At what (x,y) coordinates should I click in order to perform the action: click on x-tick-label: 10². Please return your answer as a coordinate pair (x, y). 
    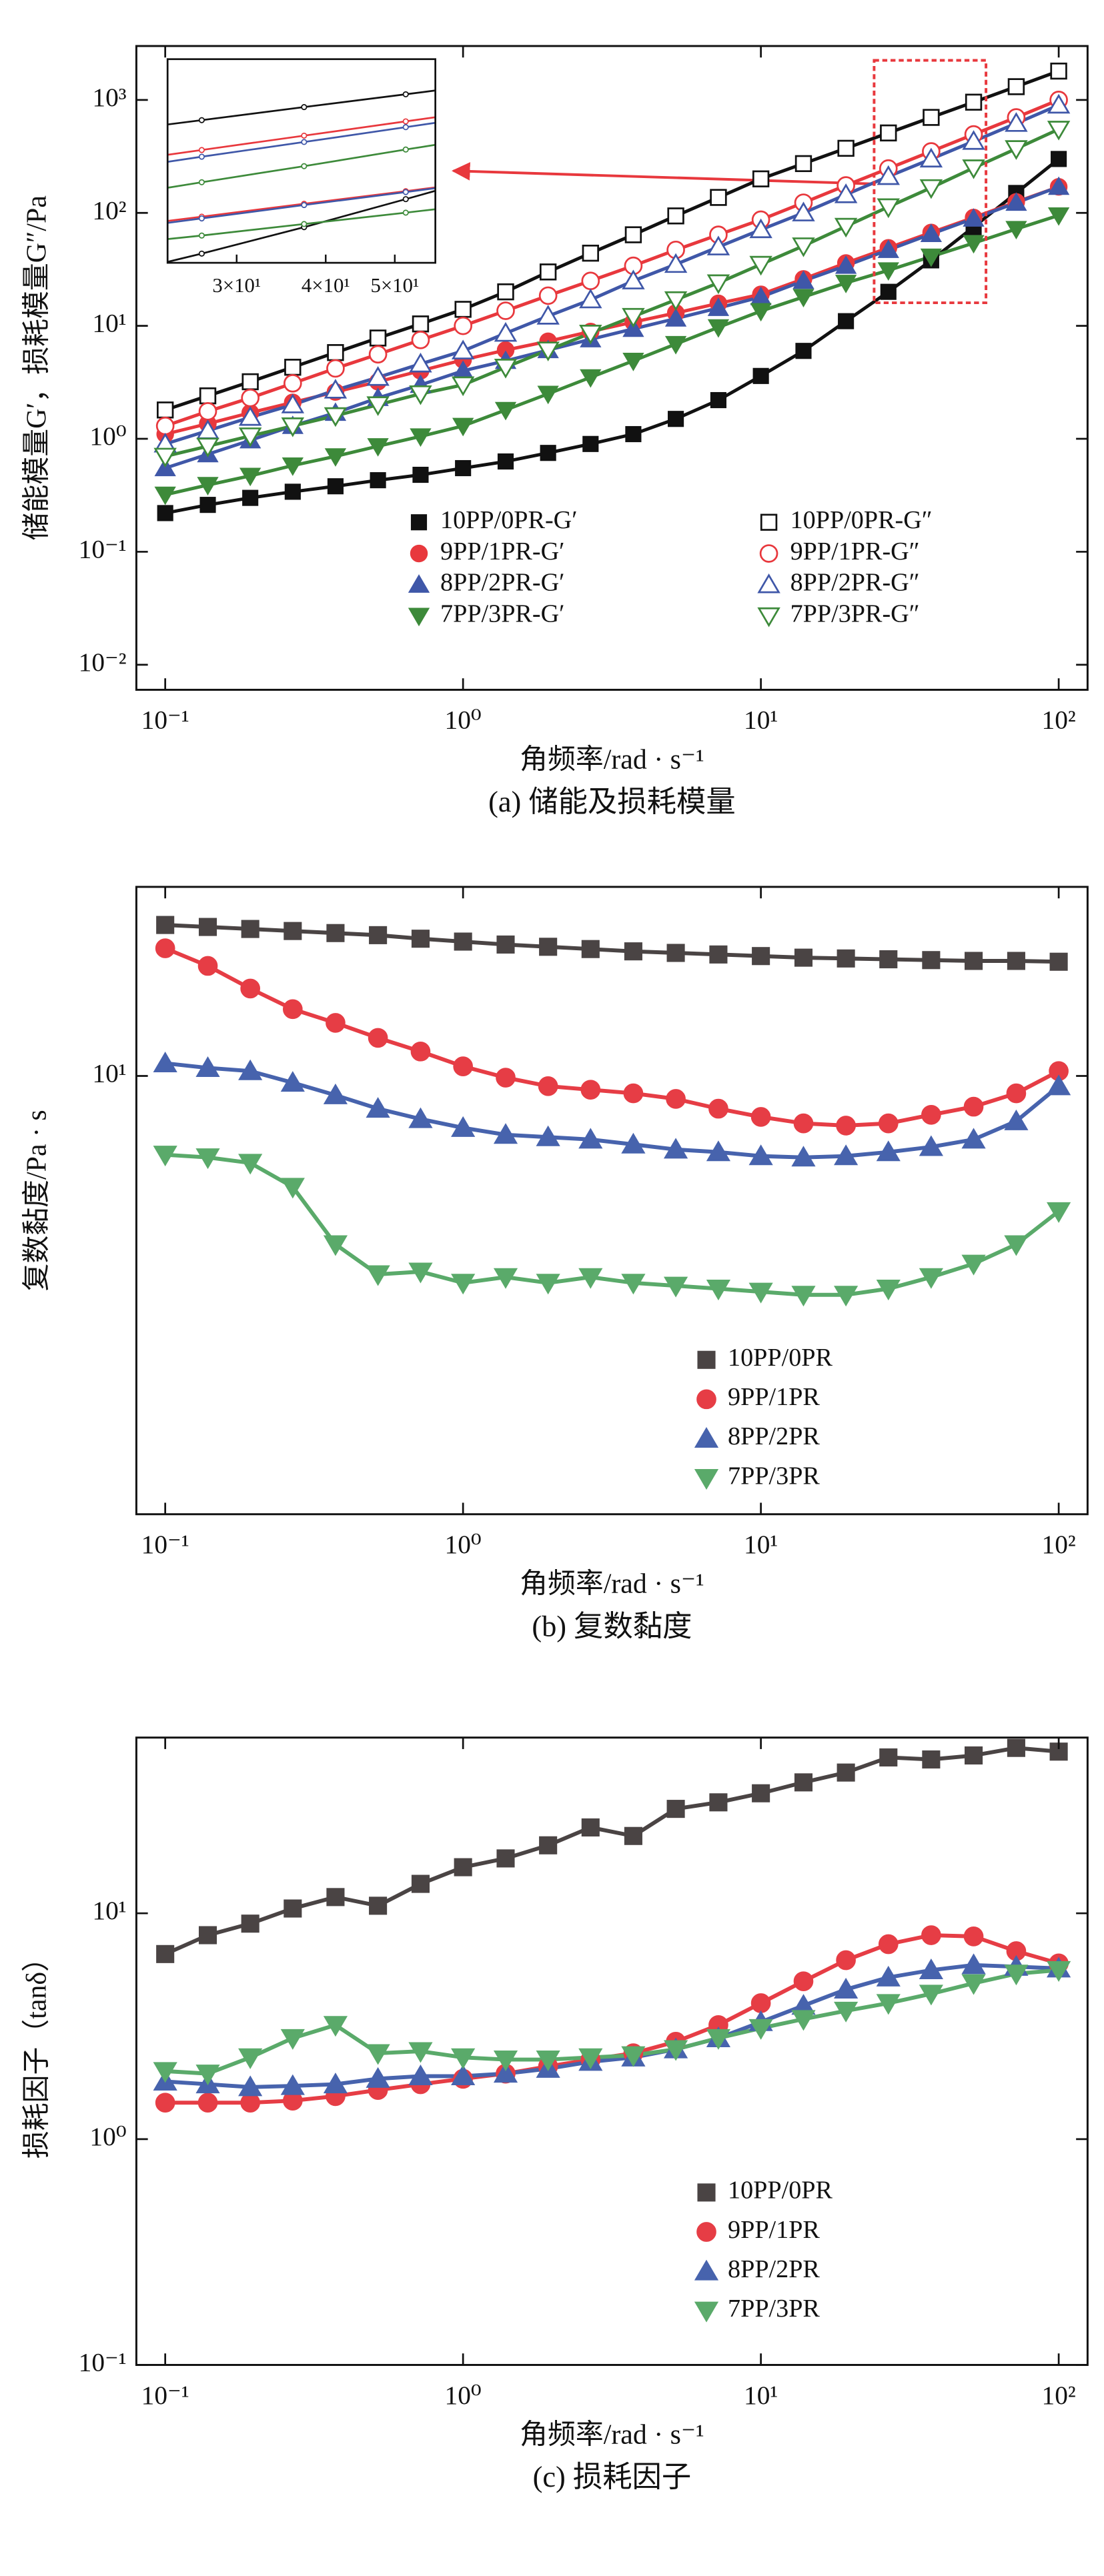
    Looking at the image, I should click on (1059, 1544).